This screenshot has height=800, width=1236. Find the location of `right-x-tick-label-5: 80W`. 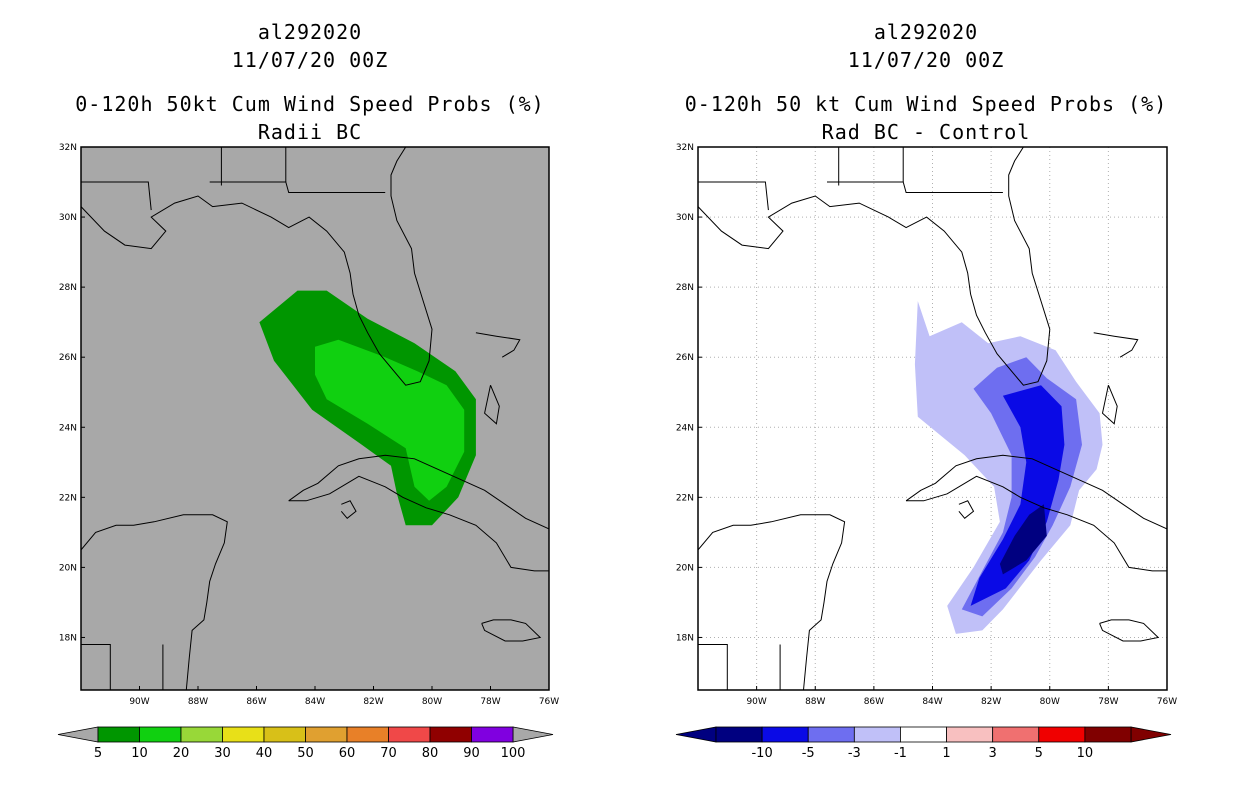

right-x-tick-label-5: 80W is located at coordinates (1050, 702).